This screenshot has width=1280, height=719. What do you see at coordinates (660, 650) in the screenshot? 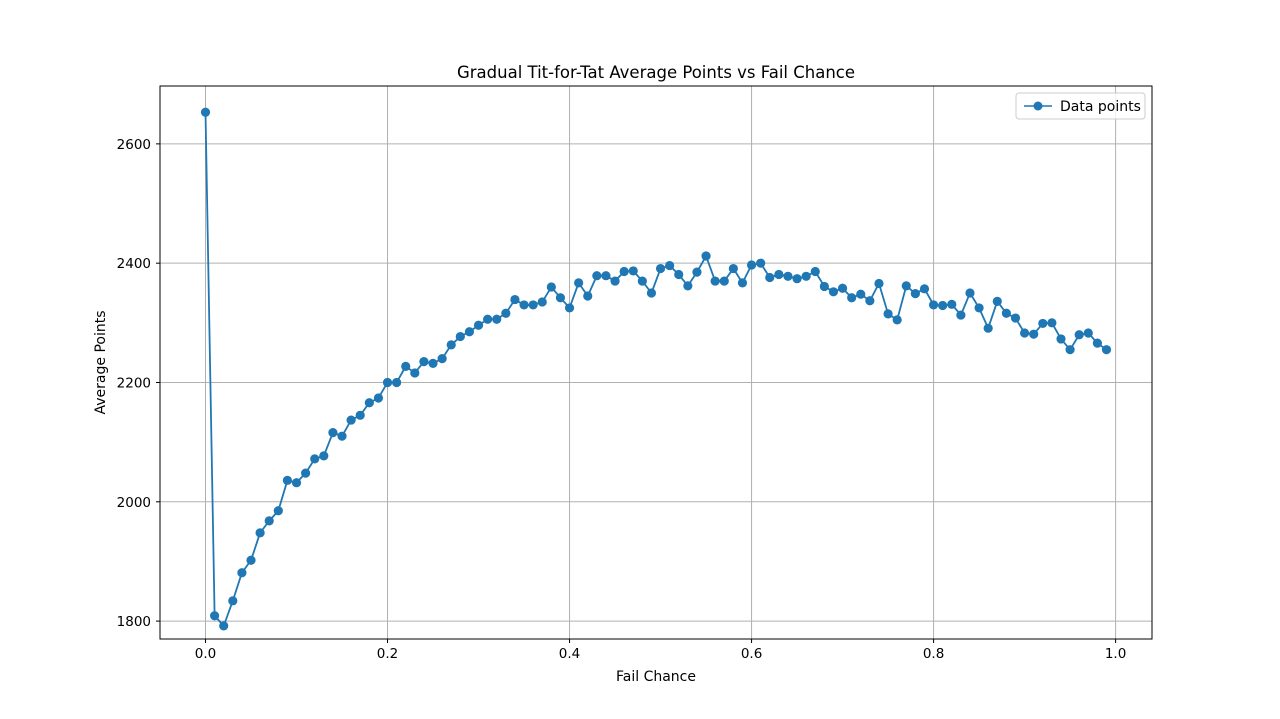
I see `x-axis-ticks: 0.0 0.2 0.4 0.6 0.8 1.0` at bounding box center [660, 650].